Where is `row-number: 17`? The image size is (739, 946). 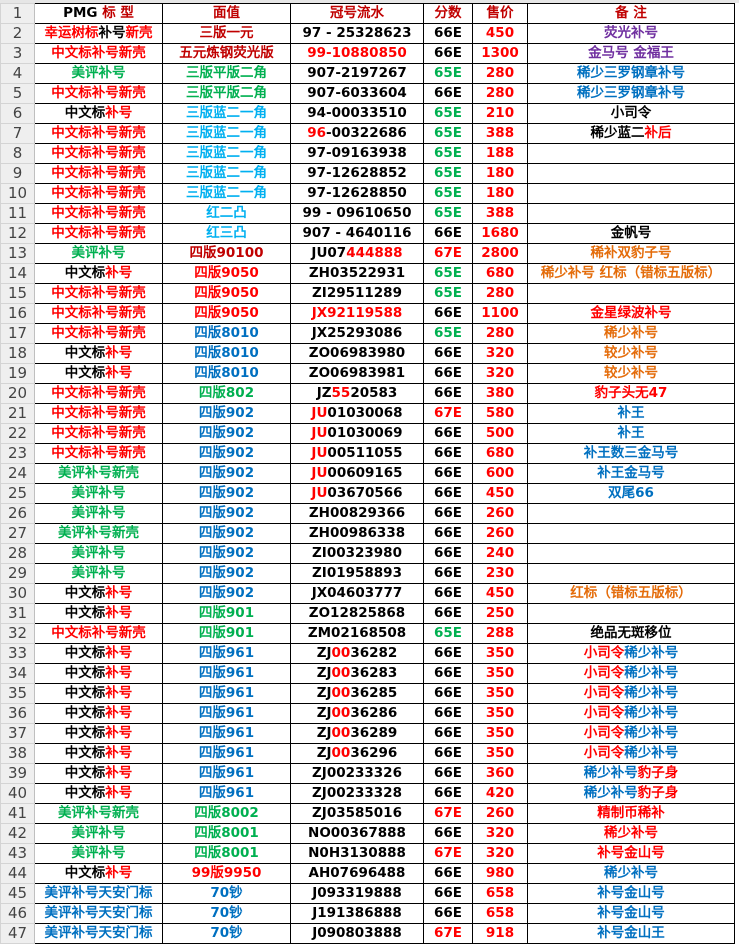 row-number: 17 is located at coordinates (17, 333).